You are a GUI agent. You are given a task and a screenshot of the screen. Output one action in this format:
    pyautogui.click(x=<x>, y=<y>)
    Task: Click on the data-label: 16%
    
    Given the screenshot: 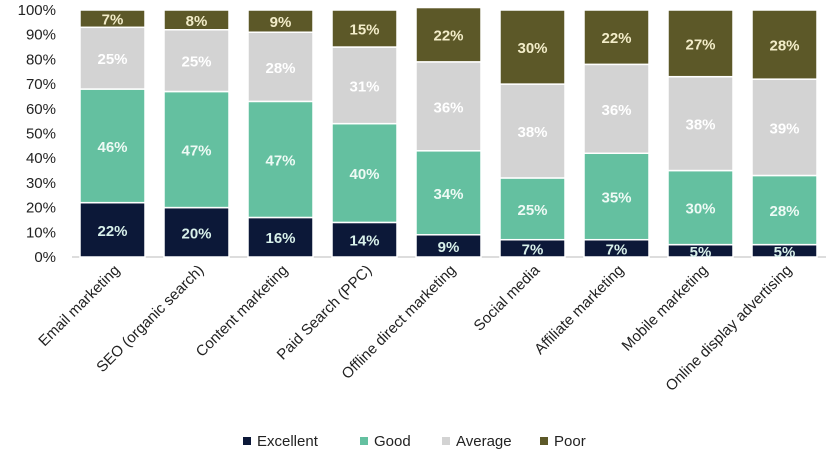 What is the action you would take?
    pyautogui.click(x=280, y=238)
    